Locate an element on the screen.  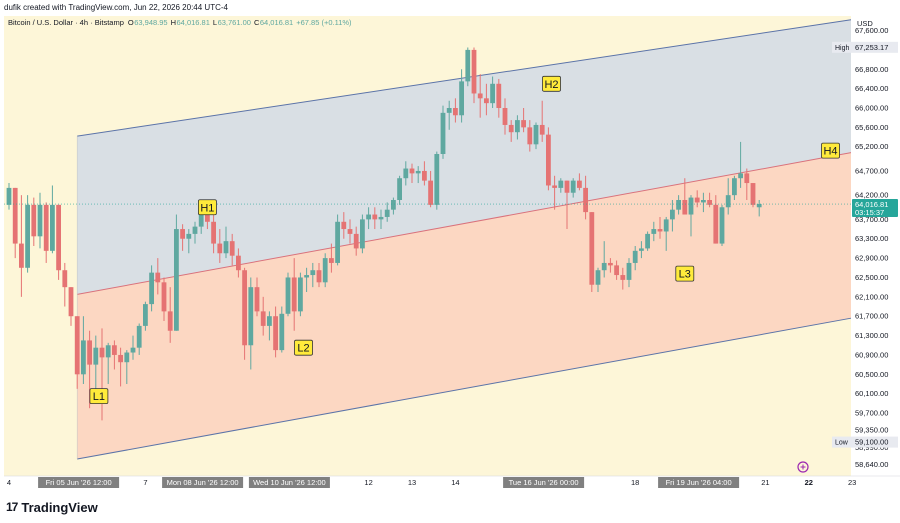
time-tick: 4 is located at coordinates (9, 482).